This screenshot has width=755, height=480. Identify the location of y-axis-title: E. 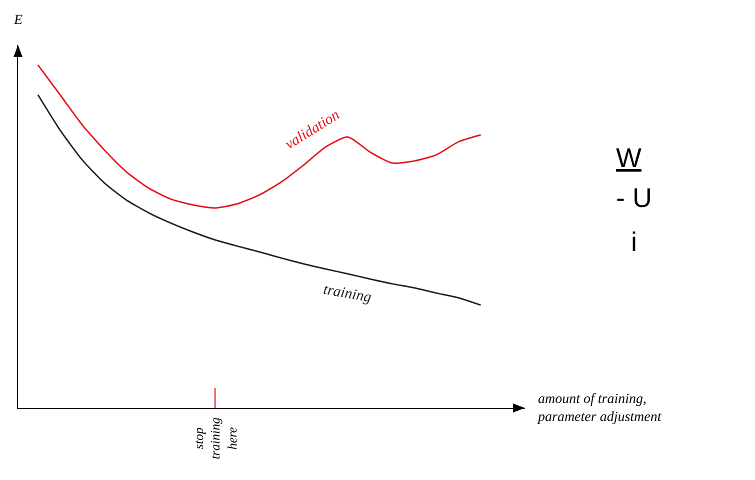
(18, 20).